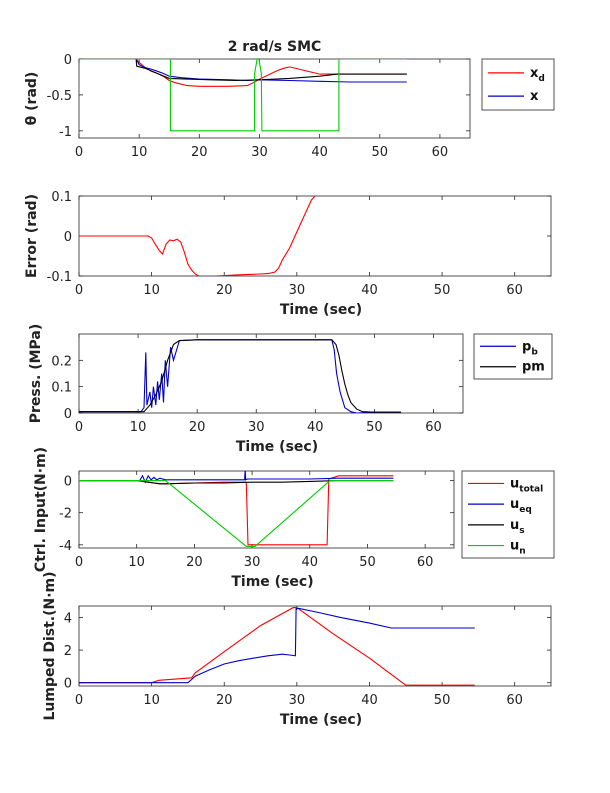 The width and height of the screenshot is (610, 793). Describe the element at coordinates (275, 47) in the screenshot. I see `chart-title: 2 rad/s SMC` at that location.